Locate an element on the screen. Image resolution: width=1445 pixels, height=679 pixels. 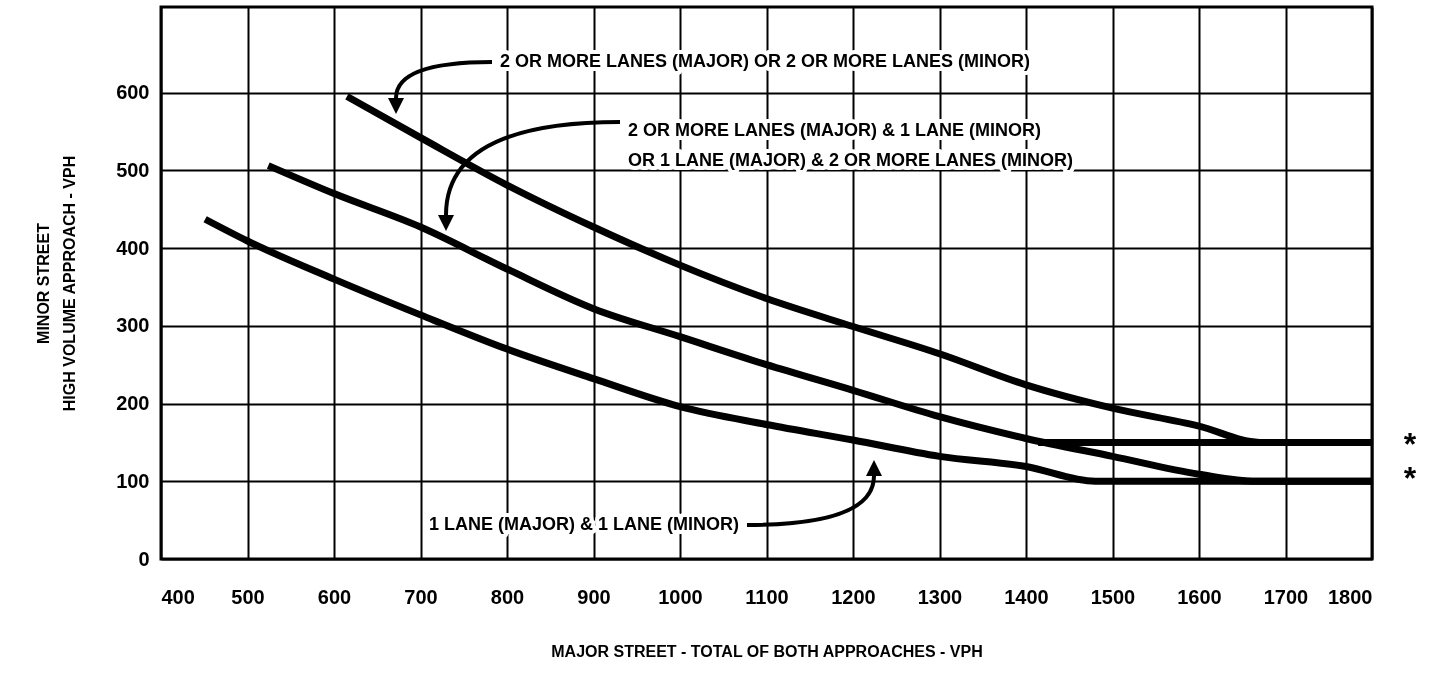
x-axis-title: MAJOR STREET - TOTAL OF BOTH APPROACHES - VPH is located at coordinates (767, 651).